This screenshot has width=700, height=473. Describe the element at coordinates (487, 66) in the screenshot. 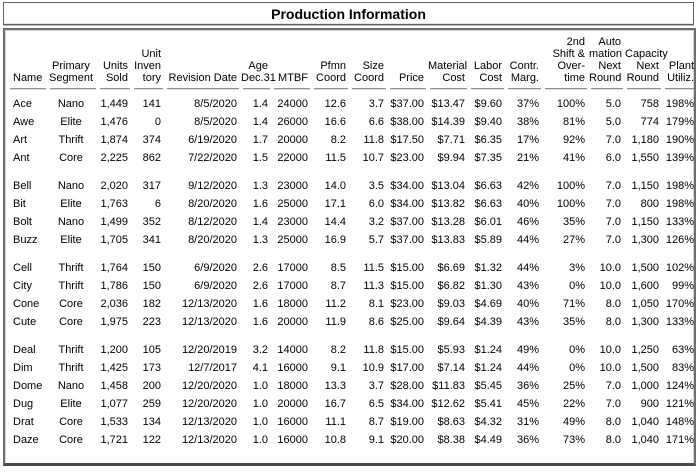

I see `col-header-line: Labor` at that location.